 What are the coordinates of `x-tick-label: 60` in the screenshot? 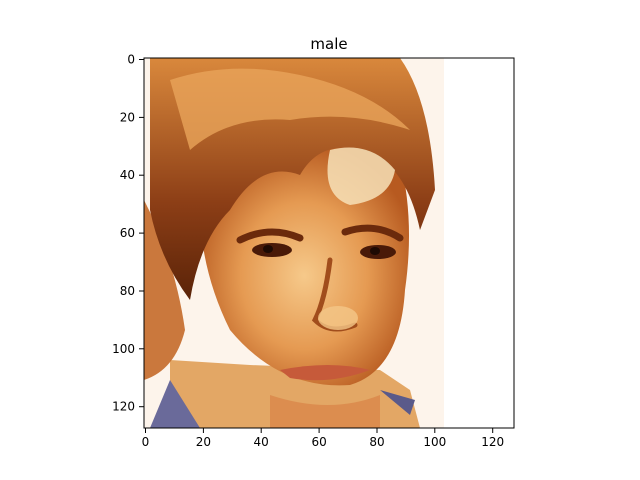 It's located at (318, 442).